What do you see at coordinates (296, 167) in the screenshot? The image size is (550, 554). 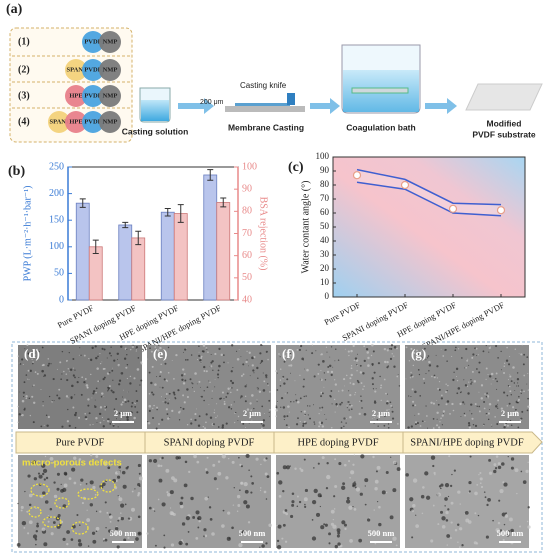 I see `panel-label: (c)` at bounding box center [296, 167].